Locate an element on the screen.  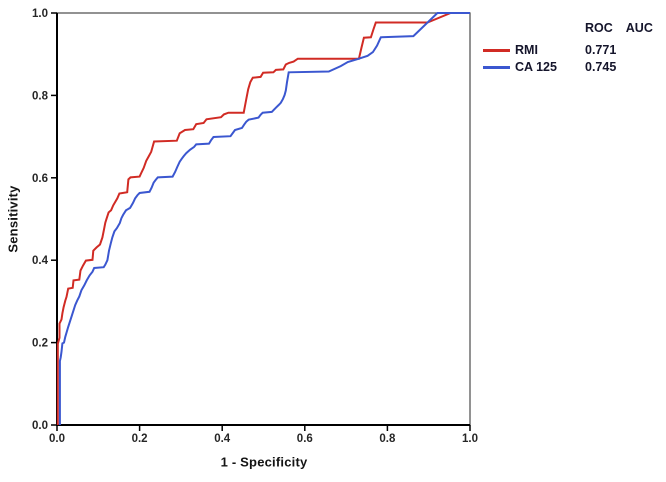
y-tick-label: 0.6 is located at coordinates (40, 179).